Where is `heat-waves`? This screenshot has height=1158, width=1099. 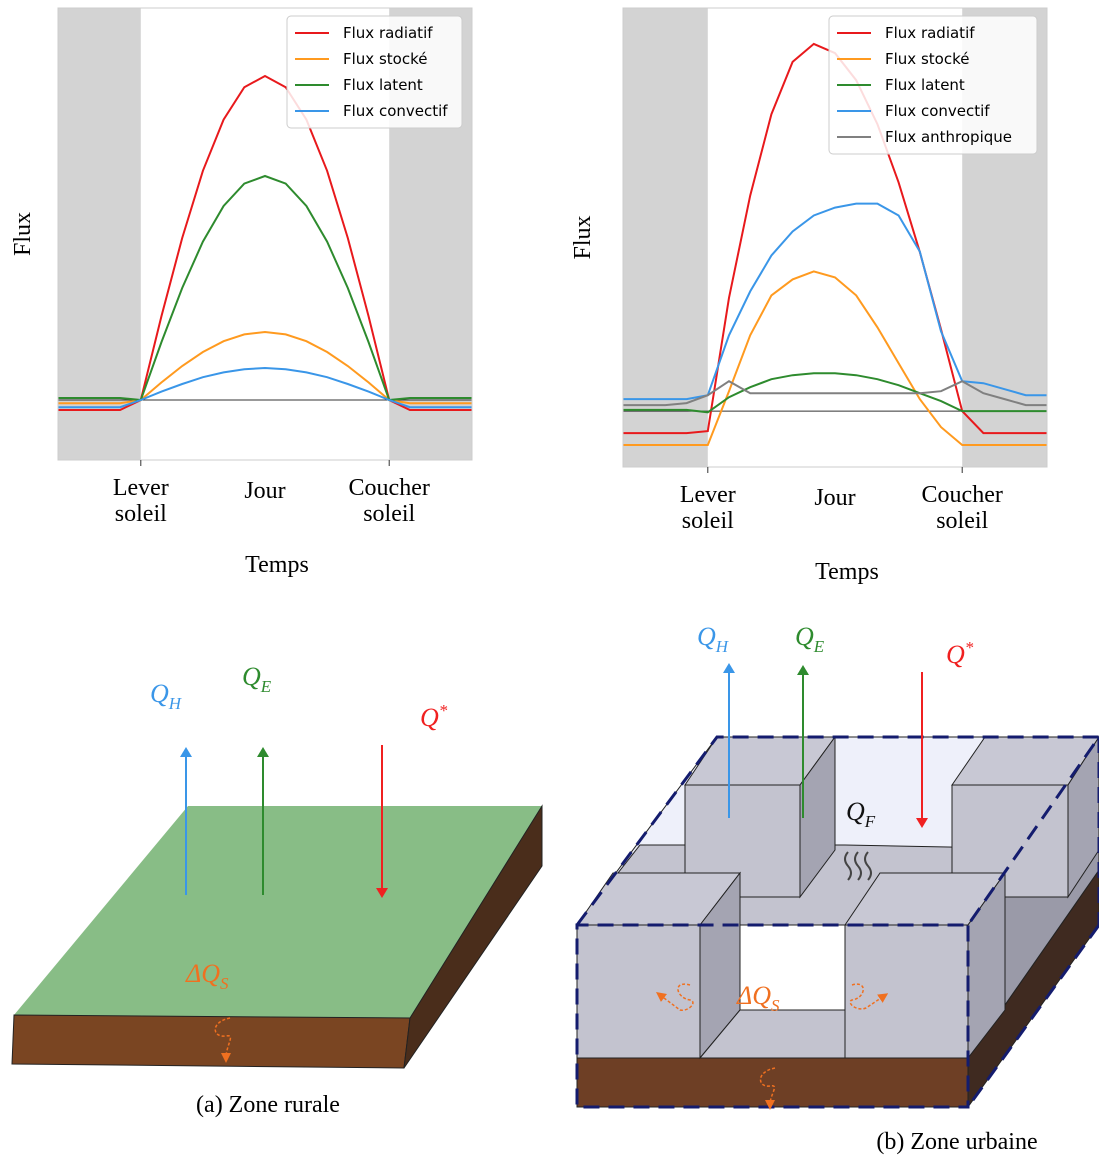 heat-waves is located at coordinates (858, 866).